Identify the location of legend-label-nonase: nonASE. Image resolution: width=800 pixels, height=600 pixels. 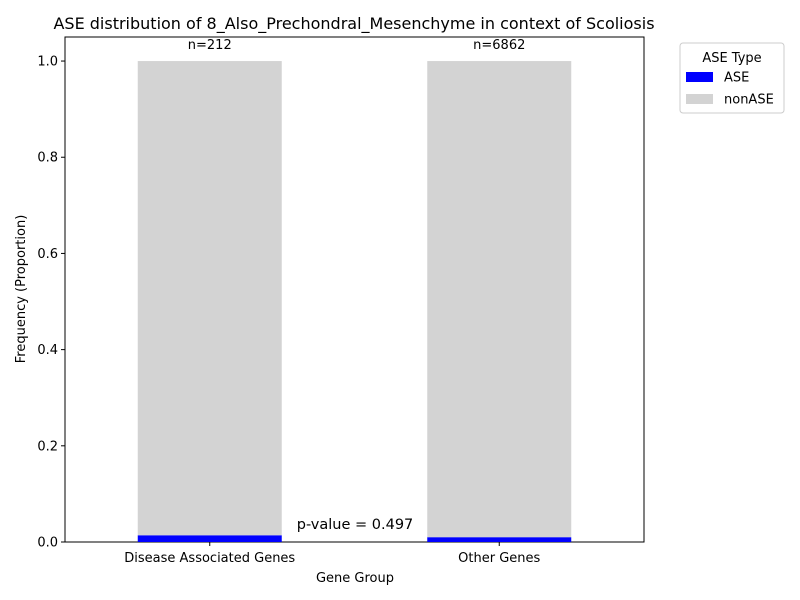
(749, 100).